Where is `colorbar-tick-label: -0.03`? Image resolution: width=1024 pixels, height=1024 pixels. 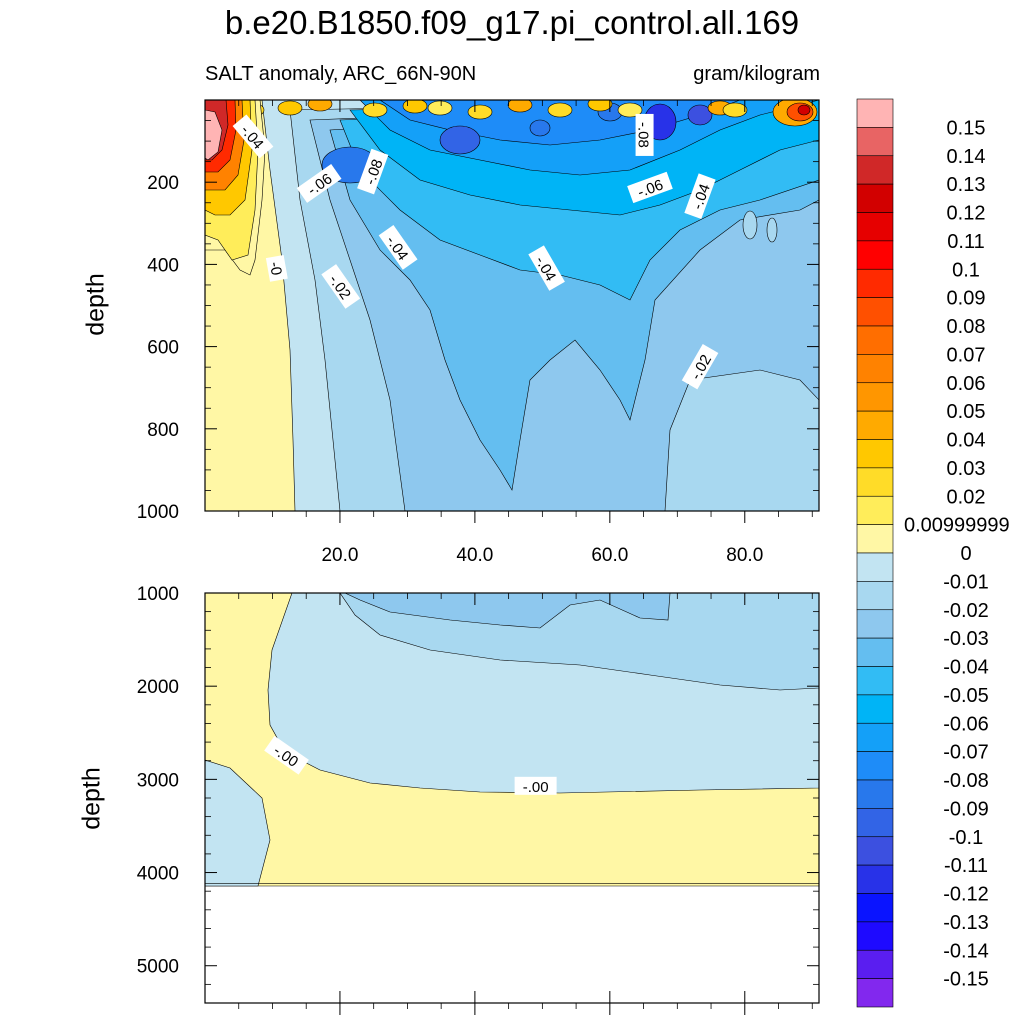
colorbar-tick-label: -0.03 is located at coordinates (966, 639).